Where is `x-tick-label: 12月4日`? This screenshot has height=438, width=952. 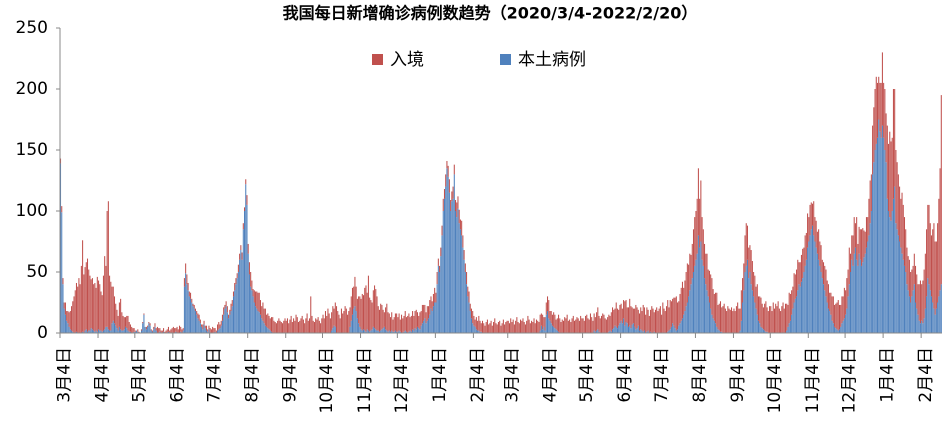
x-tick-label: 12月4日 is located at coordinates (850, 380).